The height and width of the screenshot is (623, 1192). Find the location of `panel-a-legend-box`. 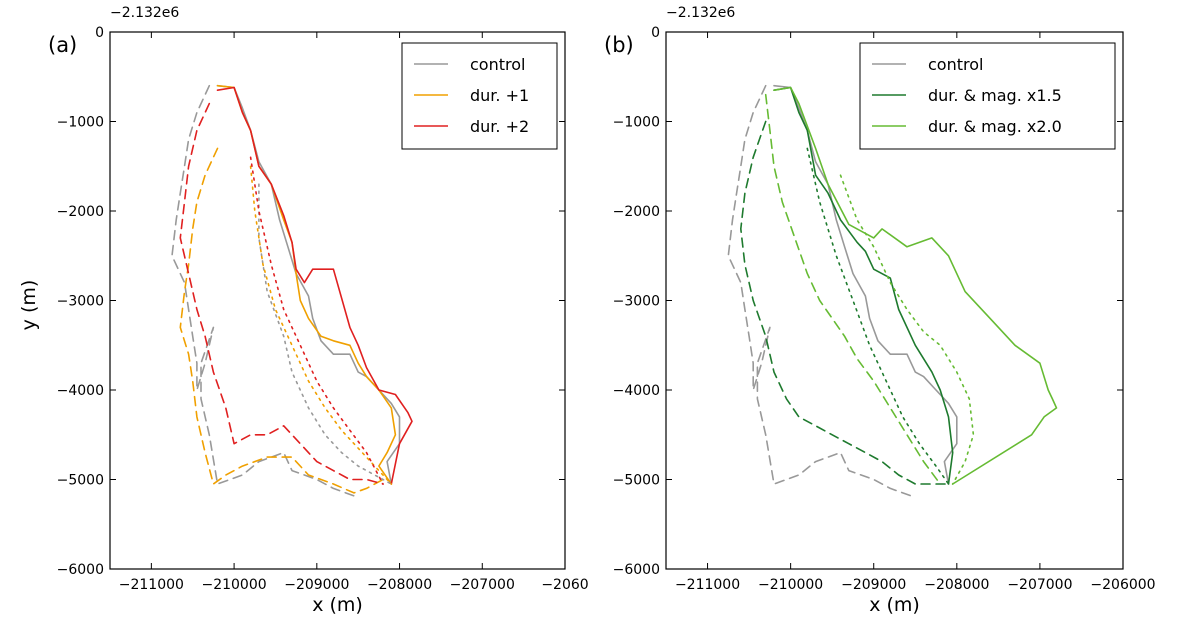

panel-a-legend-box is located at coordinates (479, 96).